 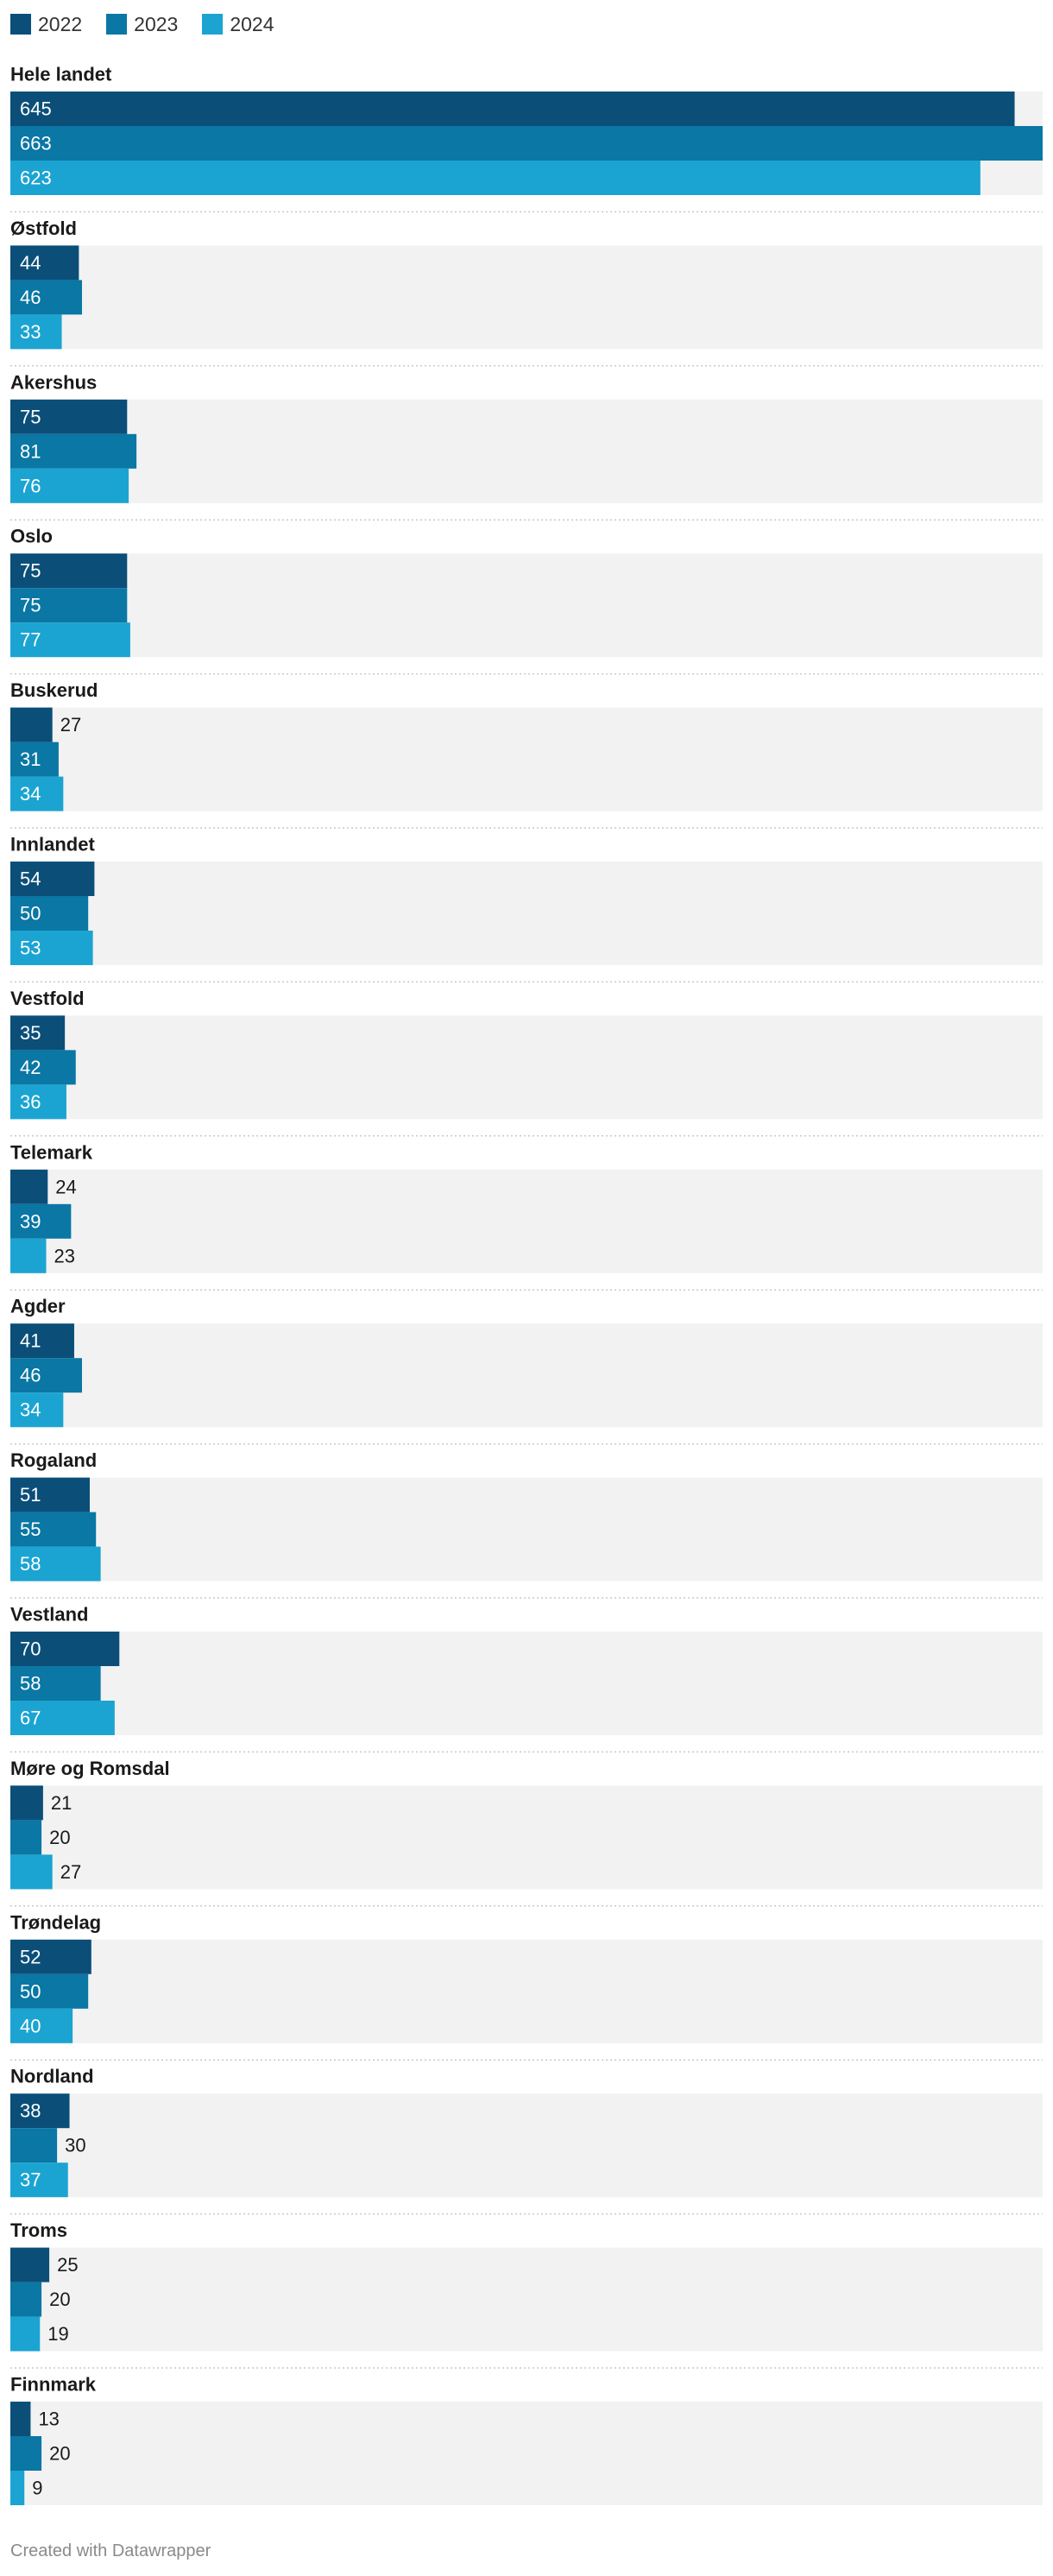 I want to click on group-background-trøndelag, so click(x=526, y=1991).